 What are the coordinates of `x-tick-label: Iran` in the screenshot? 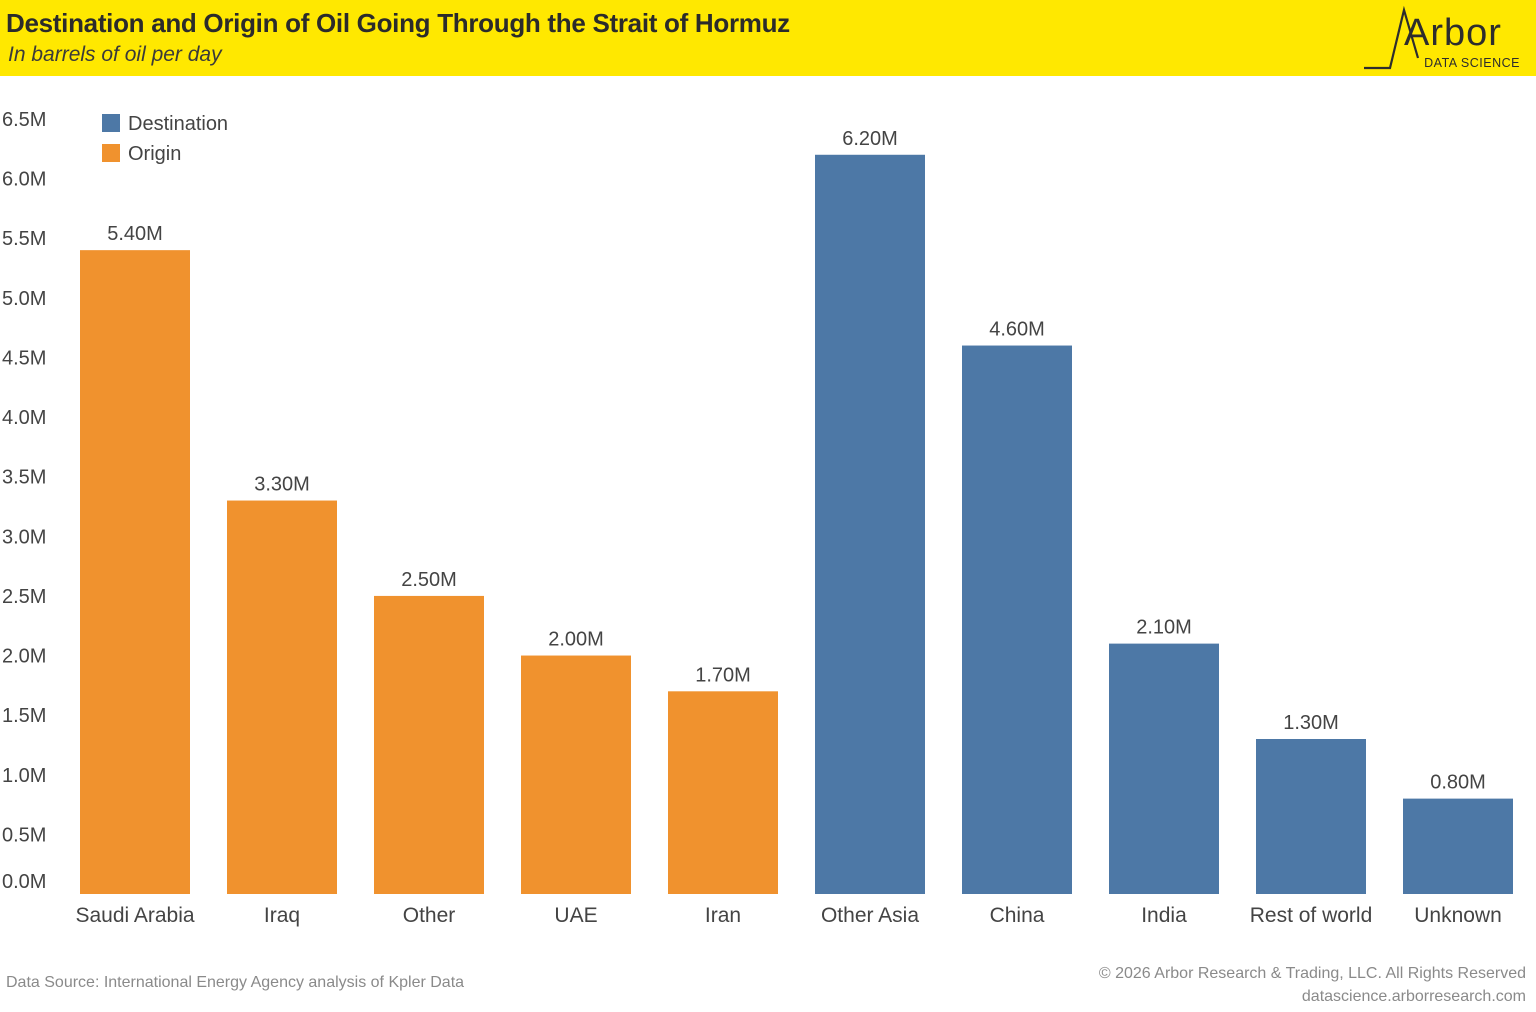 It's located at (723, 915).